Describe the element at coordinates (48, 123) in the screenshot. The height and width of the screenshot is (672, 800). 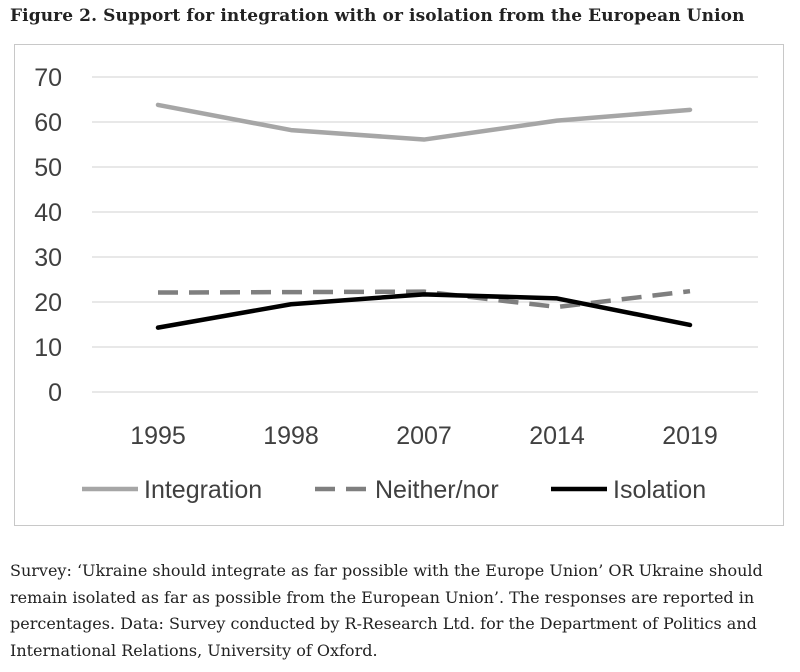
I see `y-tick-label-60: 60` at that location.